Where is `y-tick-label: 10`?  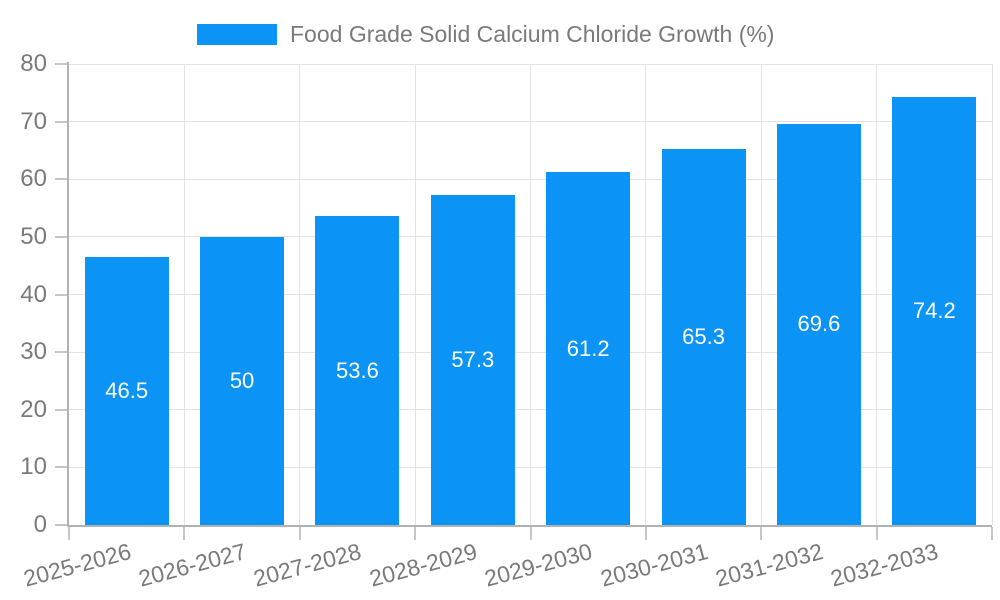 y-tick-label: 10 is located at coordinates (33, 467).